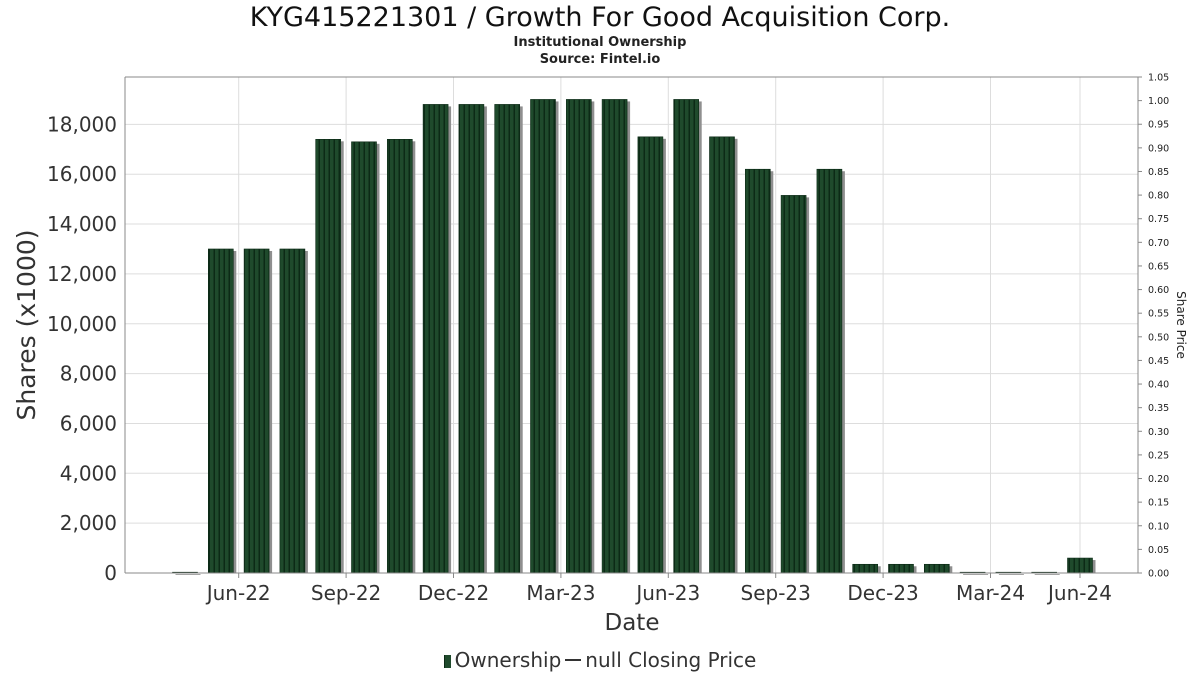 This screenshot has width=1200, height=675. What do you see at coordinates (1158, 550) in the screenshot?
I see `y2-tick-label: 0.05` at bounding box center [1158, 550].